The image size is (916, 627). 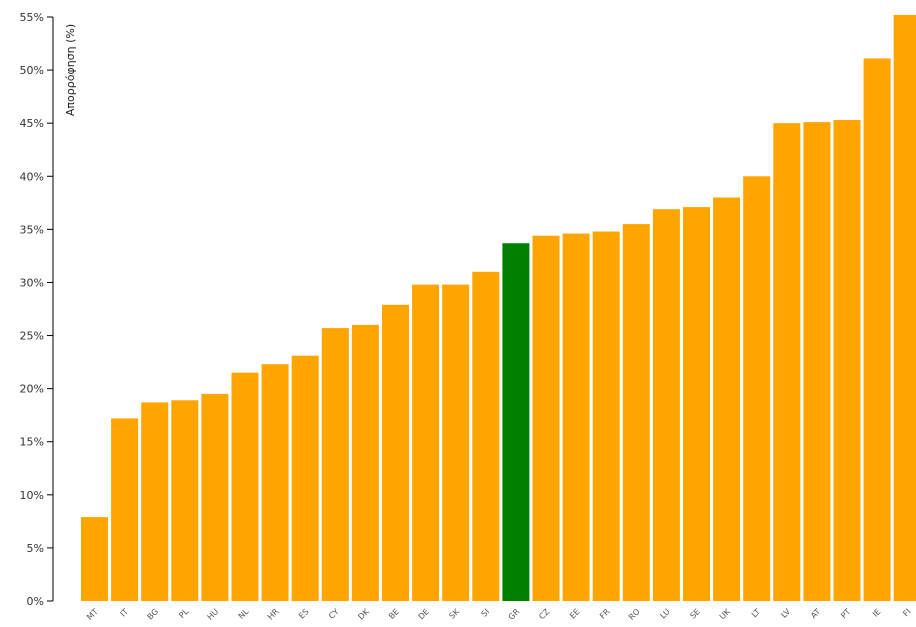 I want to click on x-tick-label: BE, so click(x=394, y=614).